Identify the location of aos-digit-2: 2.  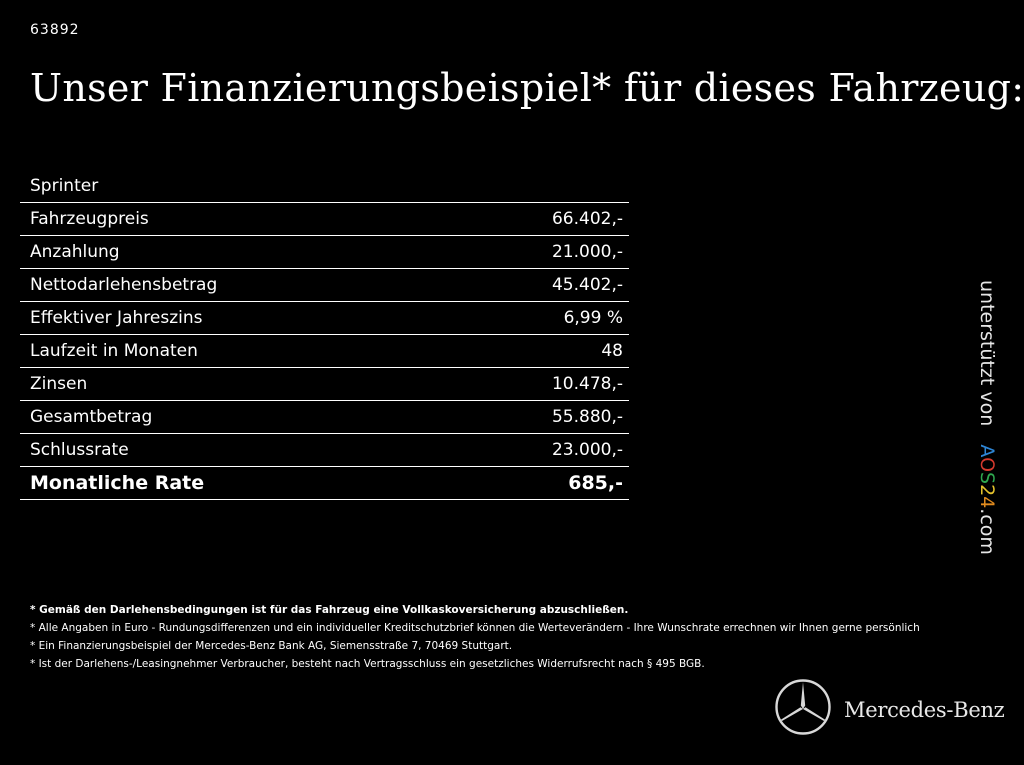
(987, 490).